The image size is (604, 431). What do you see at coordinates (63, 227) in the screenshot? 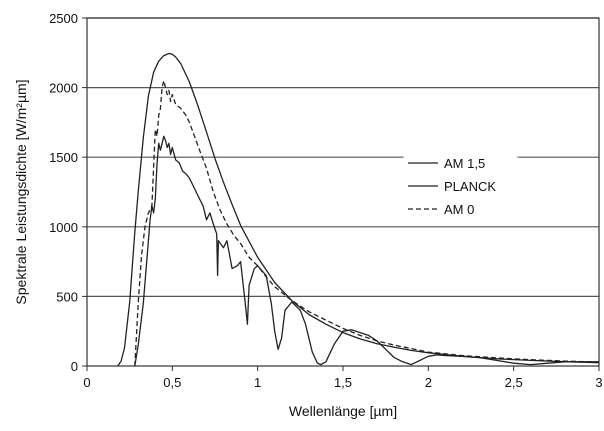
I see `y-tick-label-2: 1000` at bounding box center [63, 227].